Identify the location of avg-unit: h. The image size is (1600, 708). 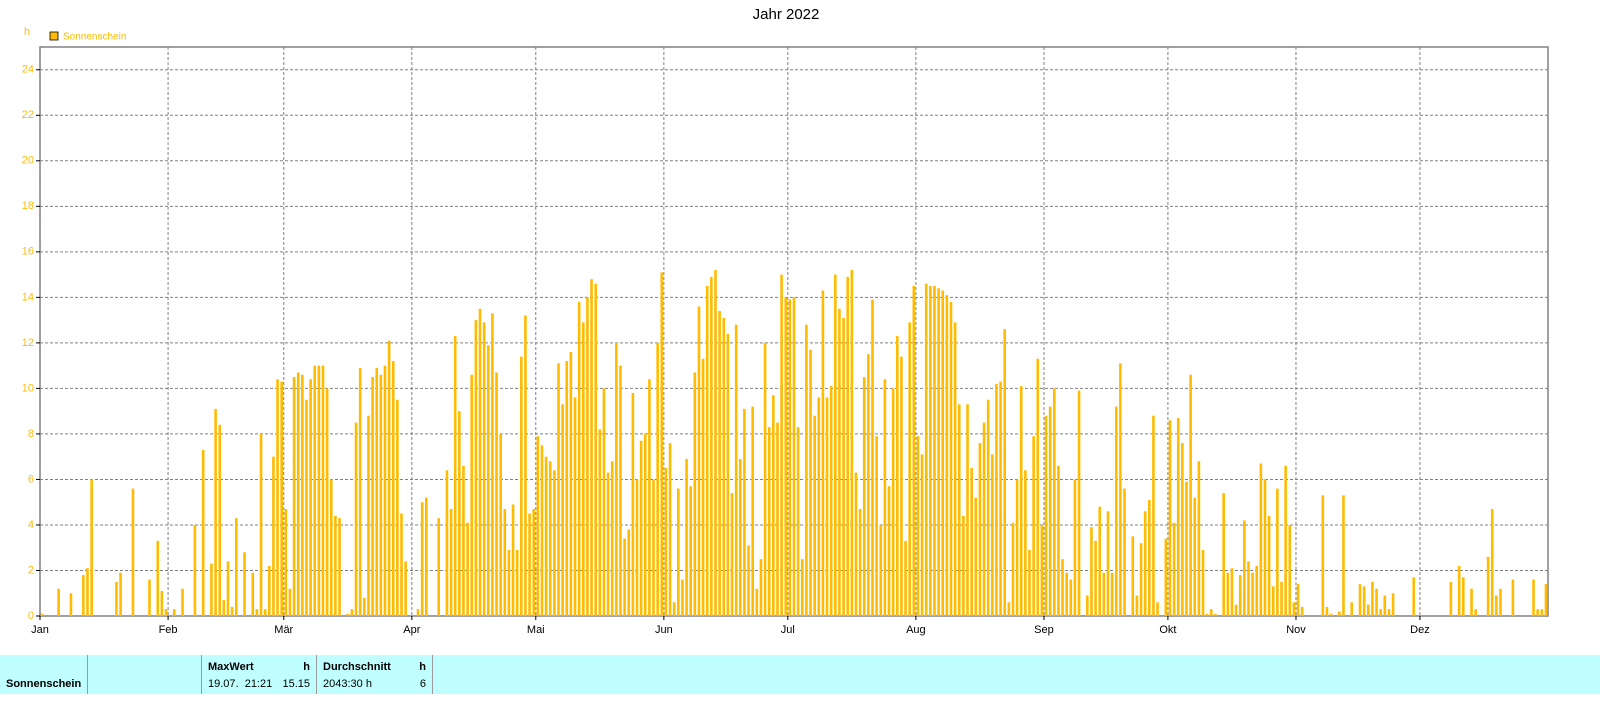
(422, 667).